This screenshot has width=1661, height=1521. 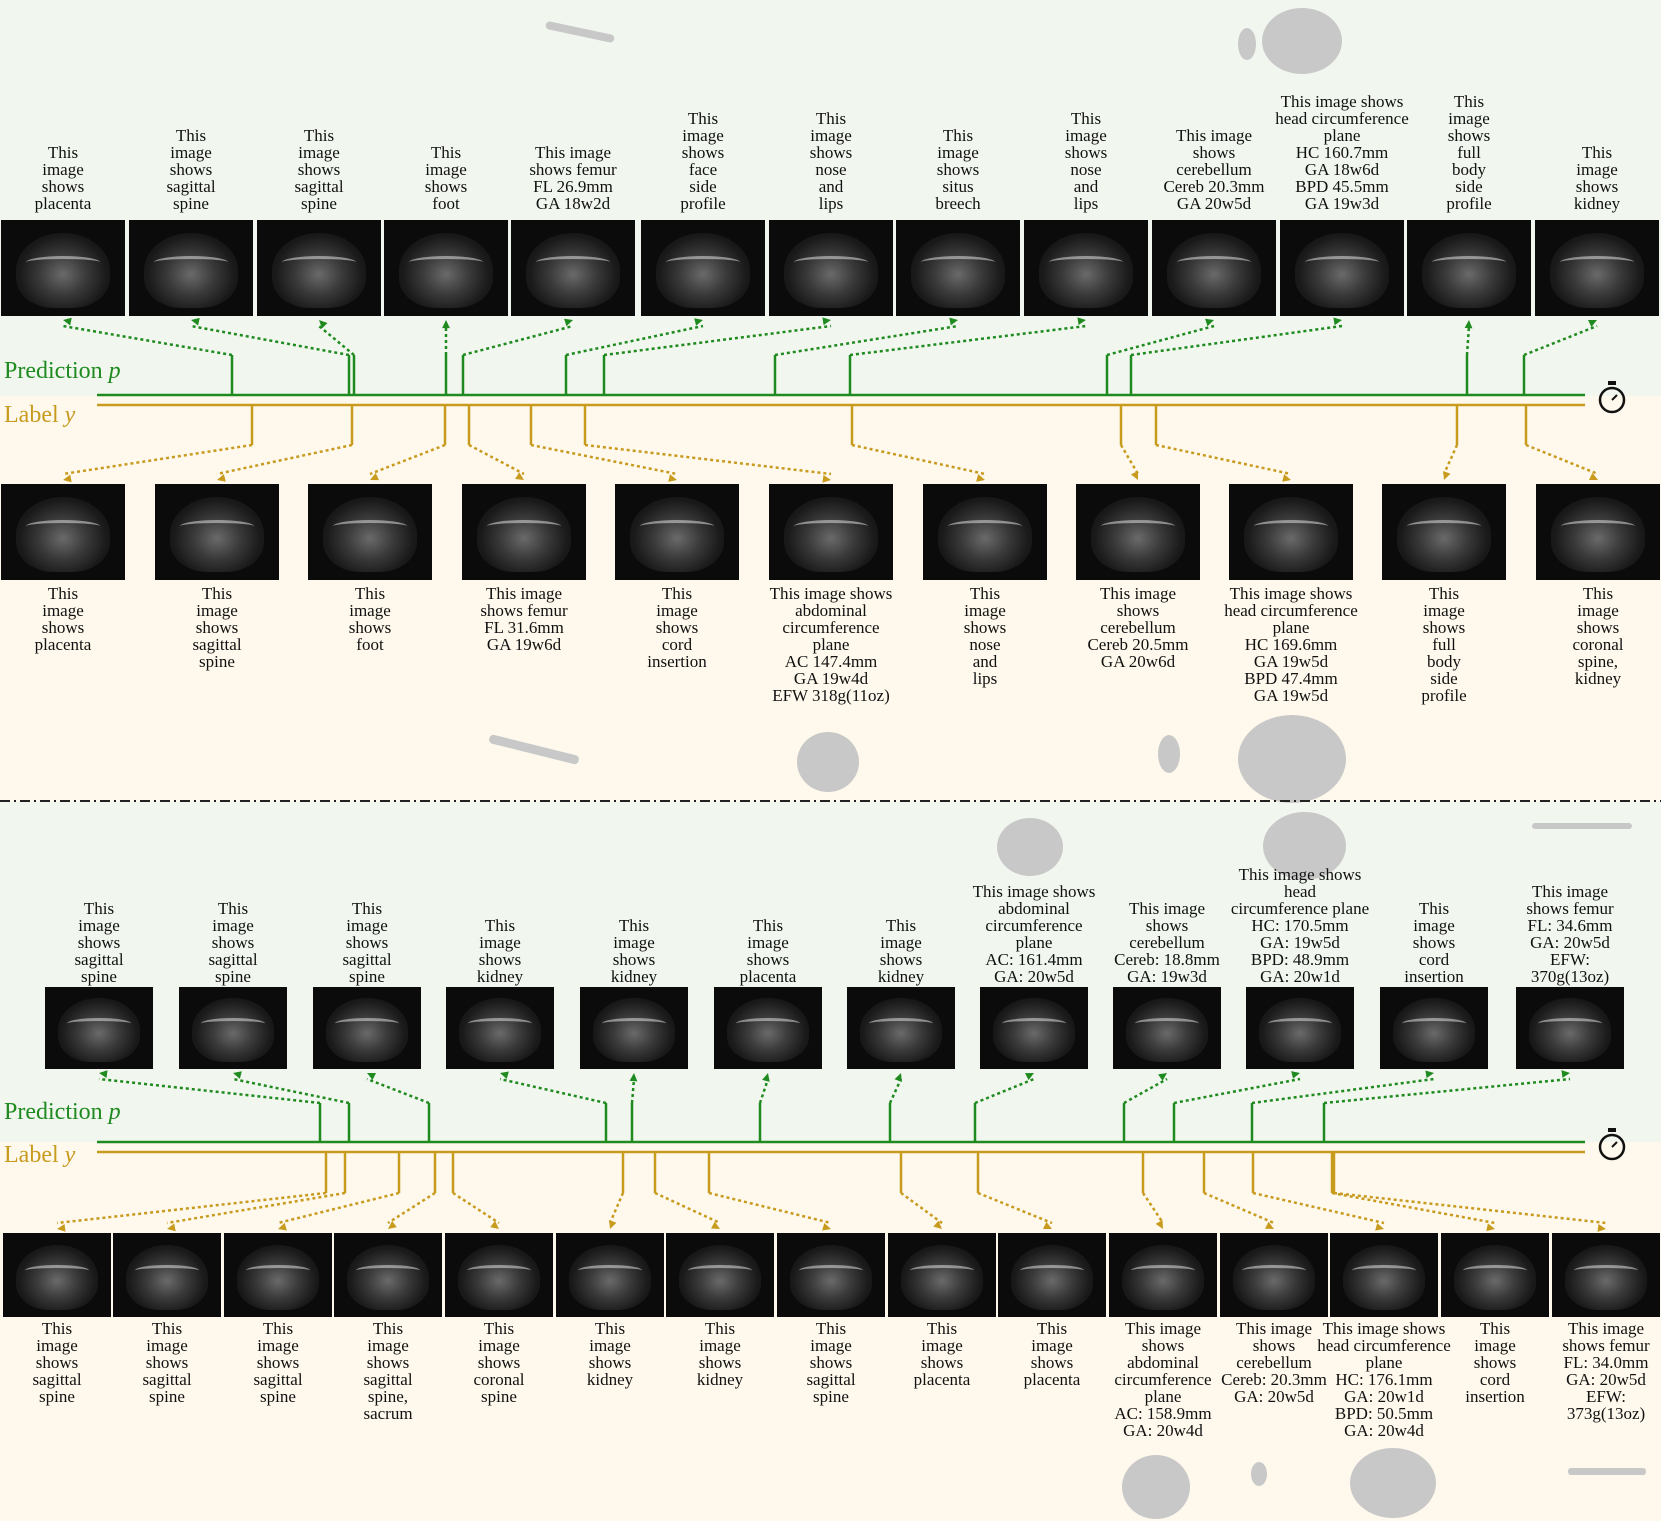 What do you see at coordinates (1495, 1362) in the screenshot?
I see `label-caption: This image shows cord insertion` at bounding box center [1495, 1362].